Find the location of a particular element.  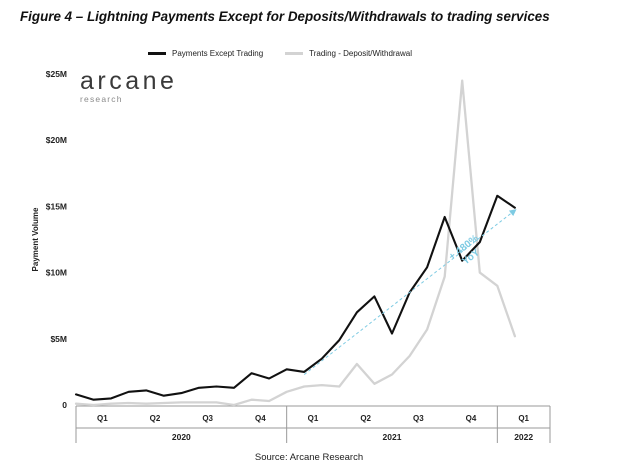

brand-subtitle: research is located at coordinates (101, 99).